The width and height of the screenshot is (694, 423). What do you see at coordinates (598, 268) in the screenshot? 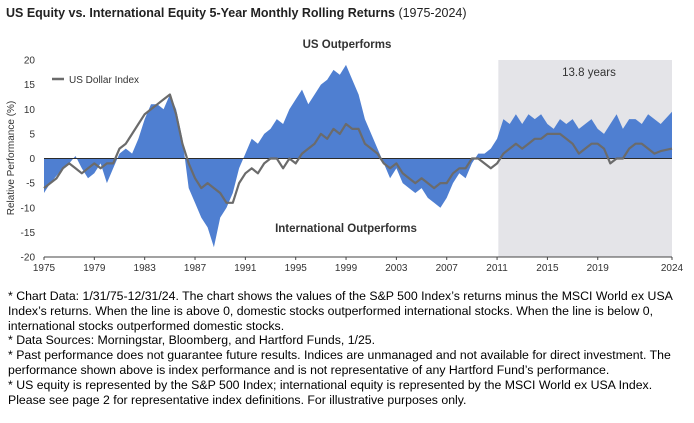
I see `x-tick-label: 2019` at bounding box center [598, 268].